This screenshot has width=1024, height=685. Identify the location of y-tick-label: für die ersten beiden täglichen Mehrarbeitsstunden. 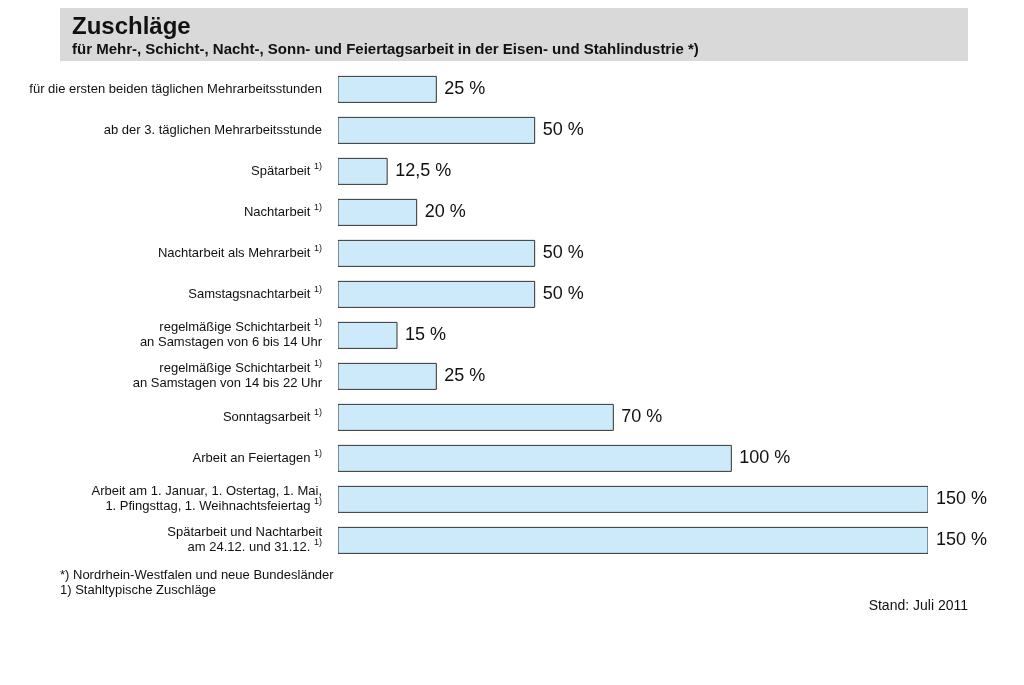
(175, 88).